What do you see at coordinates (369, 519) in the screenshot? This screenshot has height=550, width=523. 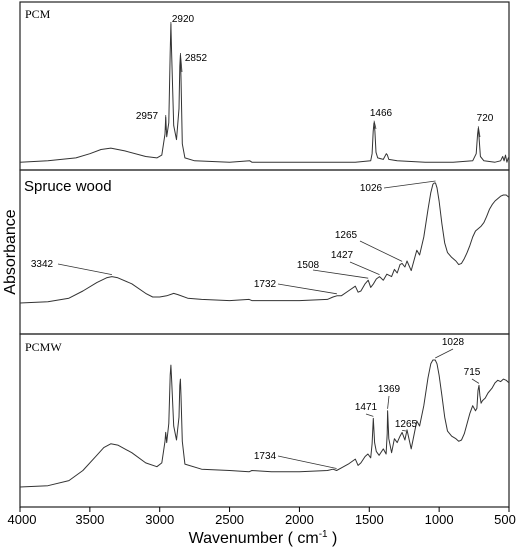 I see `x-tick-label: 1500` at bounding box center [369, 519].